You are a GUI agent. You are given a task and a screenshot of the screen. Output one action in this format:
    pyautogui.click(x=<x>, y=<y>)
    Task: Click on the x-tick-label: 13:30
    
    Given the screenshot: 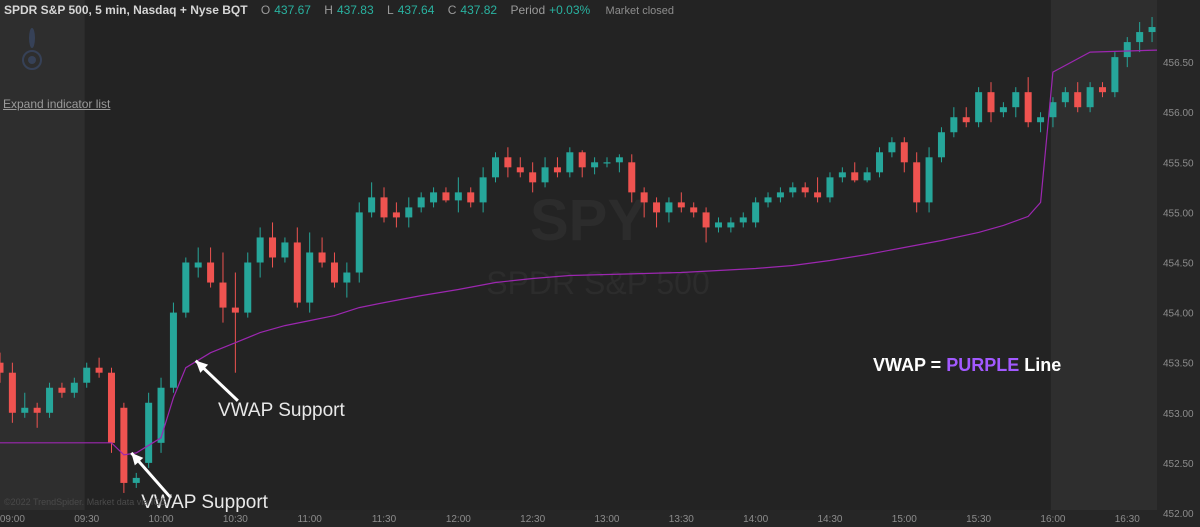 What is the action you would take?
    pyautogui.click(x=681, y=519)
    